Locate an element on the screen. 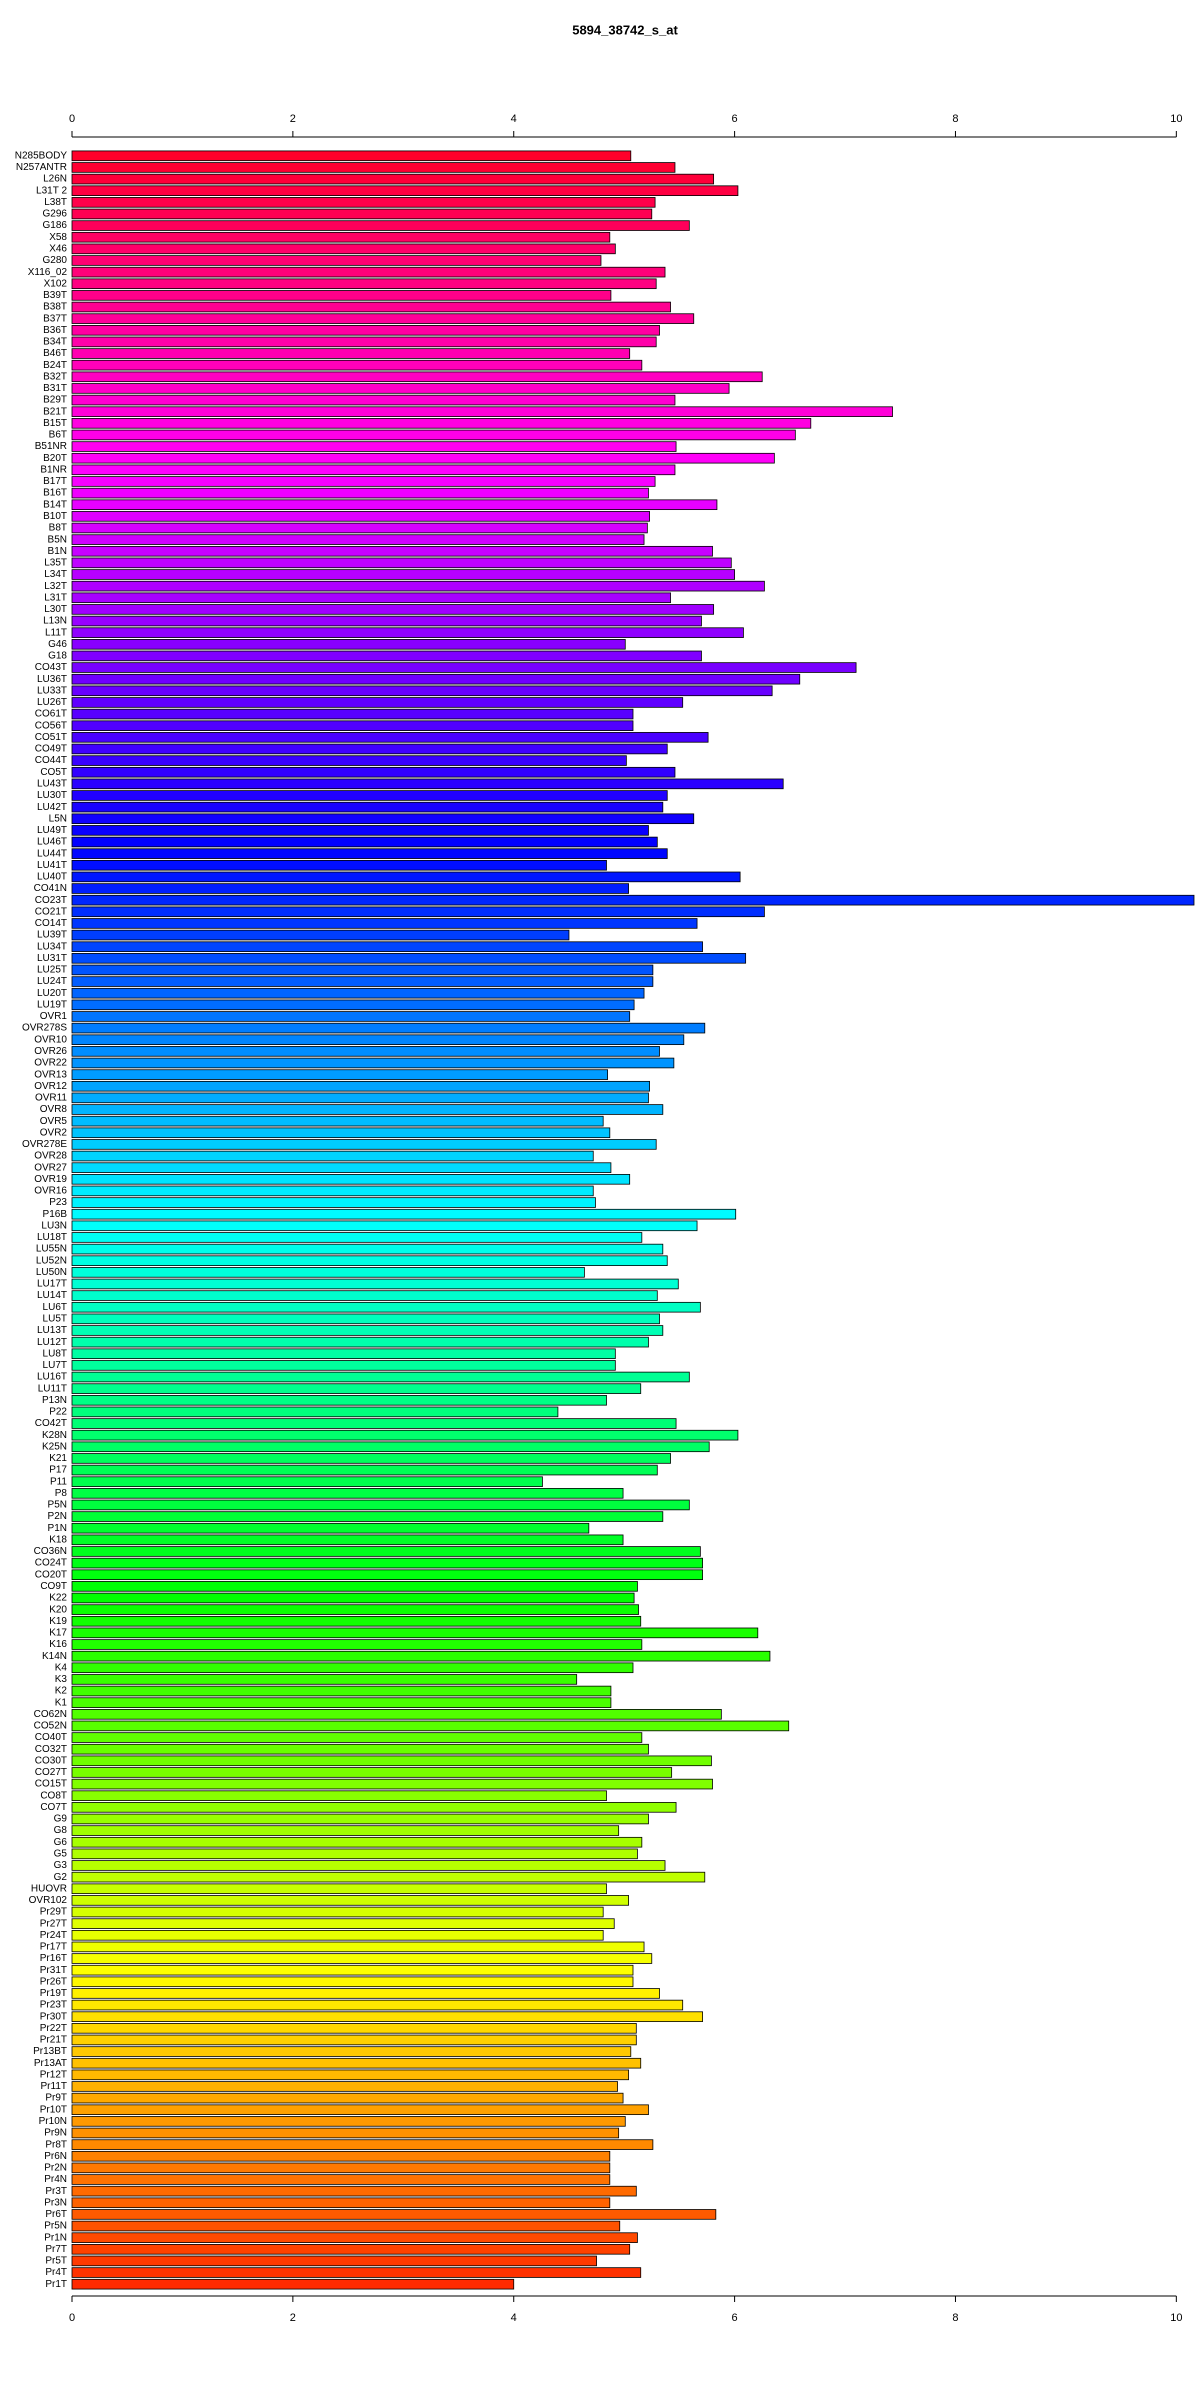 The width and height of the screenshot is (1200, 2405). y-tick-label: P5N is located at coordinates (57, 1505).